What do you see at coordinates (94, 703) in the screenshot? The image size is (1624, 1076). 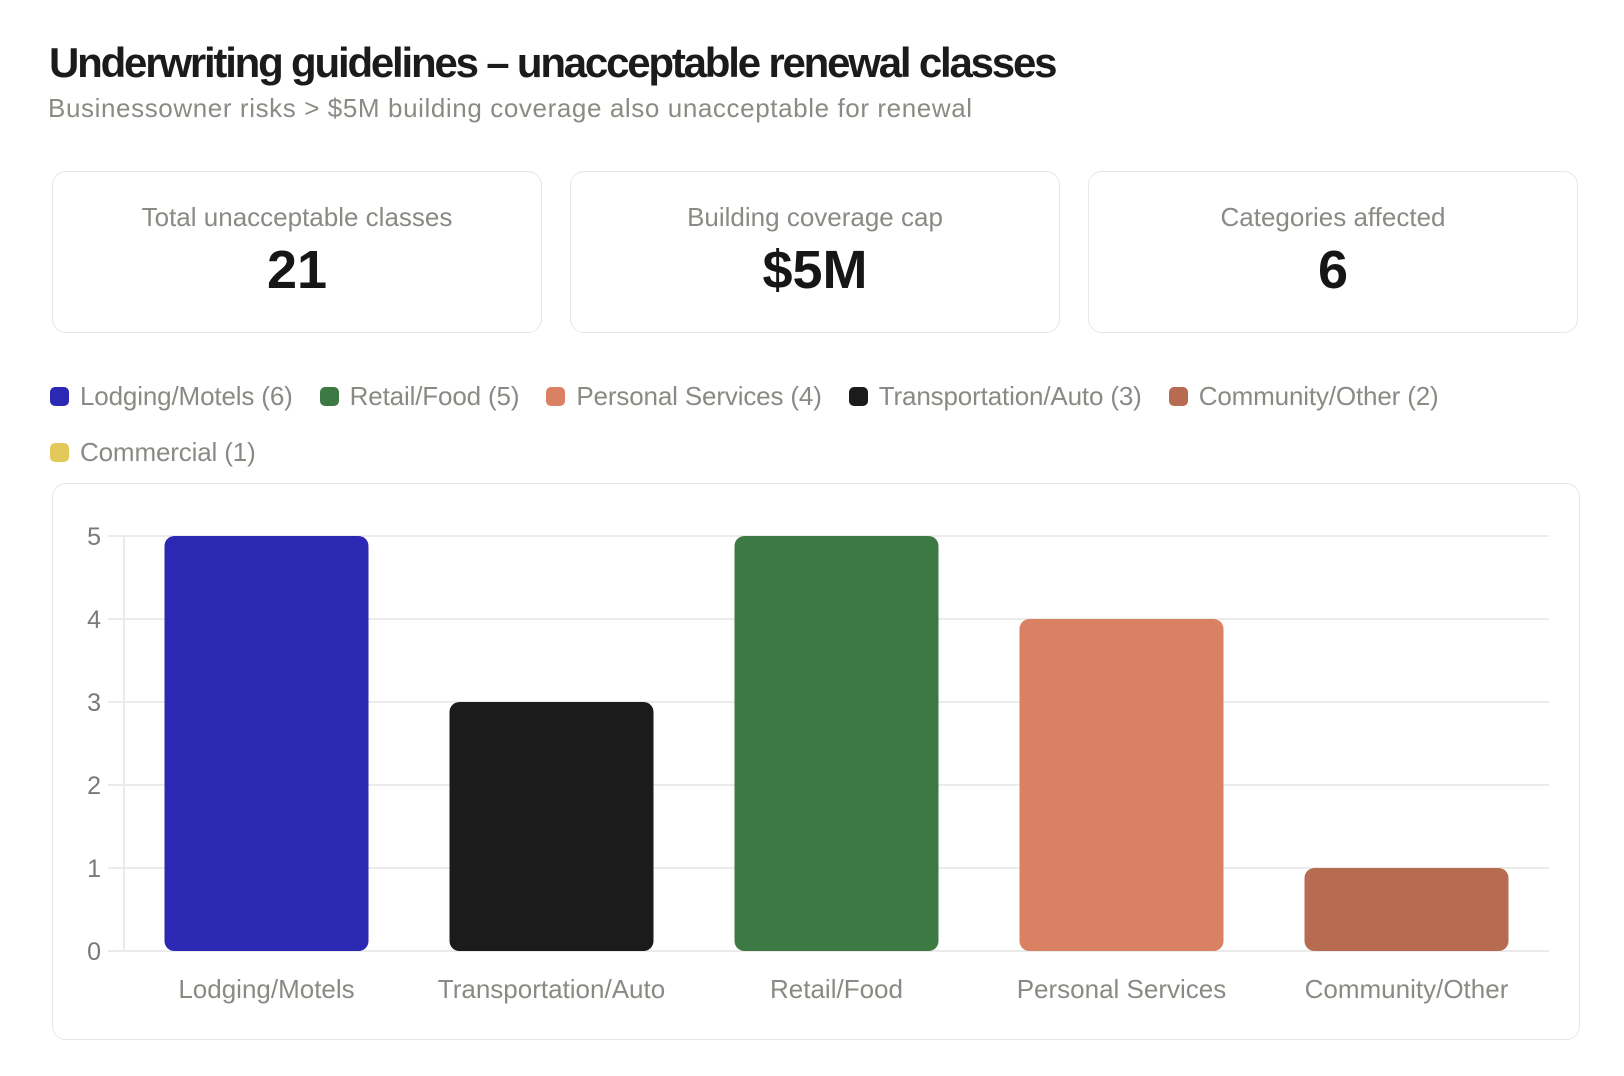 I see `svg-text: 3` at bounding box center [94, 703].